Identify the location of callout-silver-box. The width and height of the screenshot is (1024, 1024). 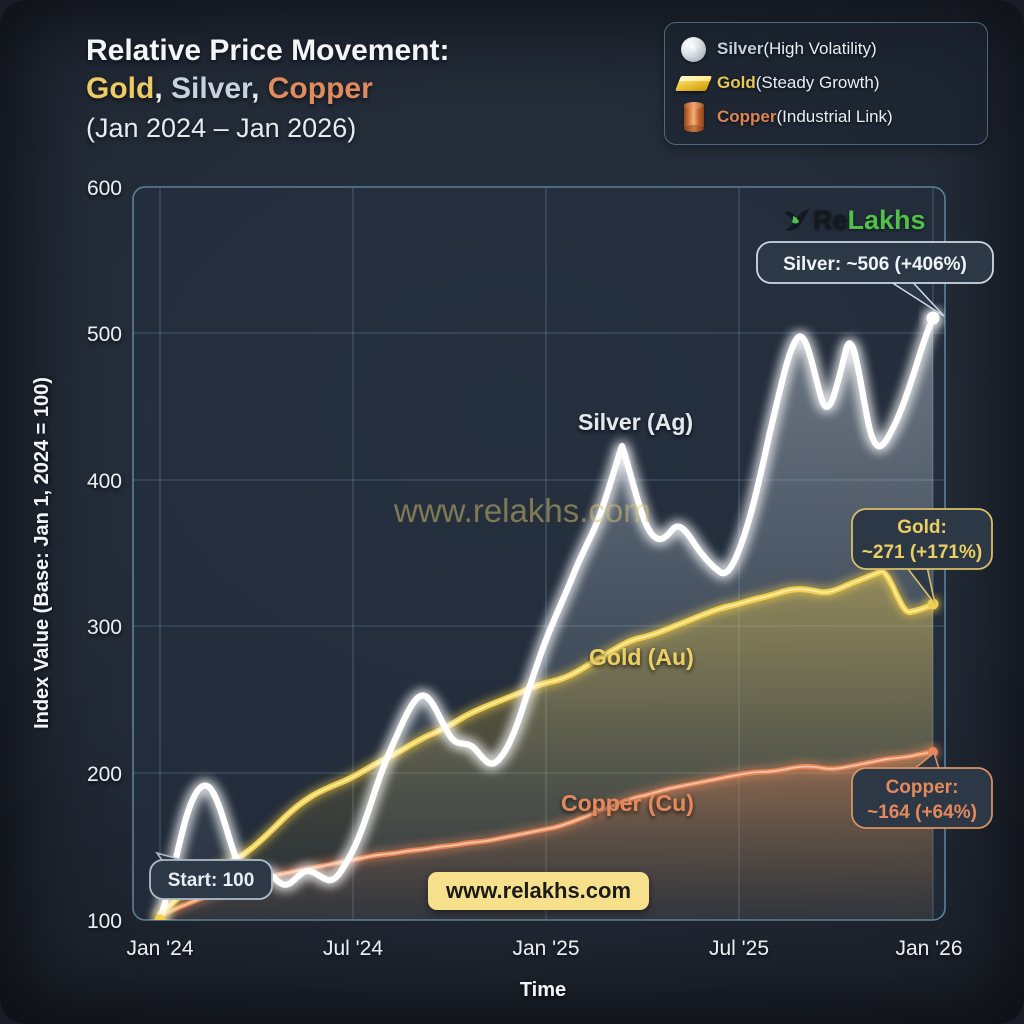
(875, 262).